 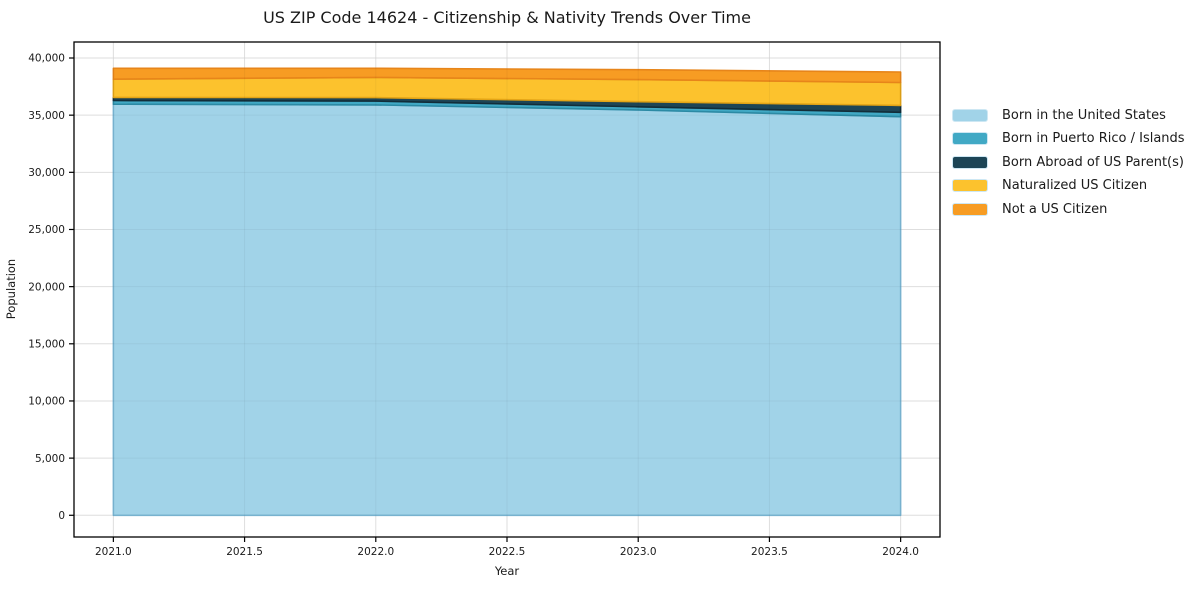 I want to click on x-tick-label: 2021.0, so click(x=113, y=552).